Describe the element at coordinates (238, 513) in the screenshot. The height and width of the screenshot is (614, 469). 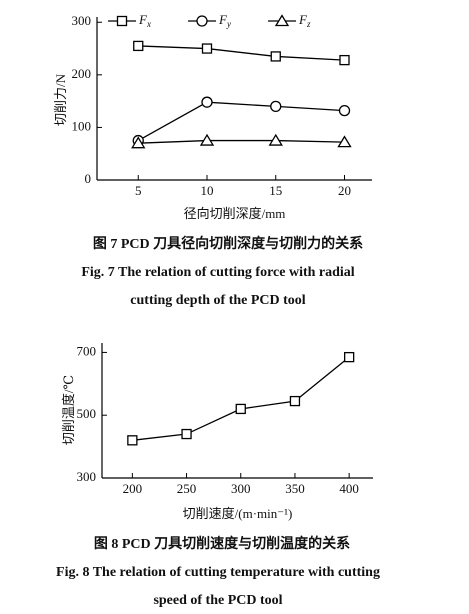
I see `x-axis-label: 切削速度/(m·min⁻¹)` at that location.